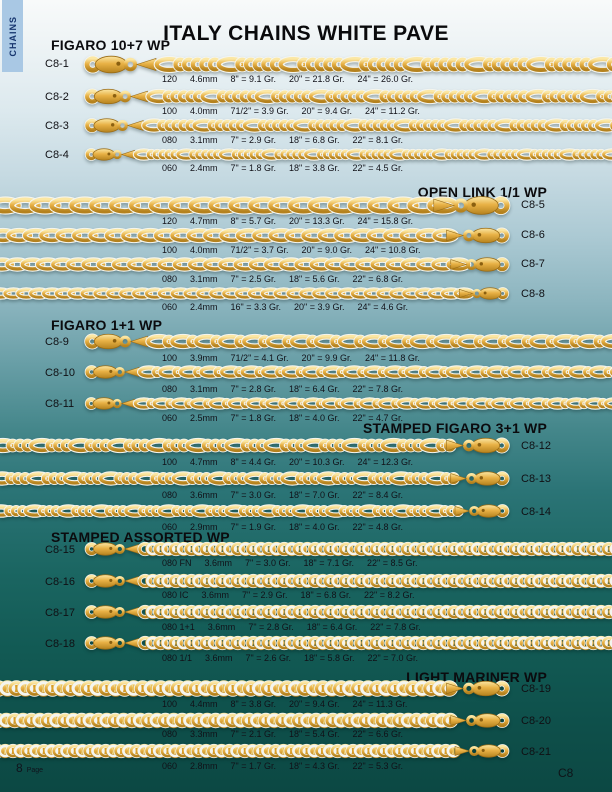  Describe the element at coordinates (35, 770) in the screenshot. I see `page-number-label: Page` at that location.